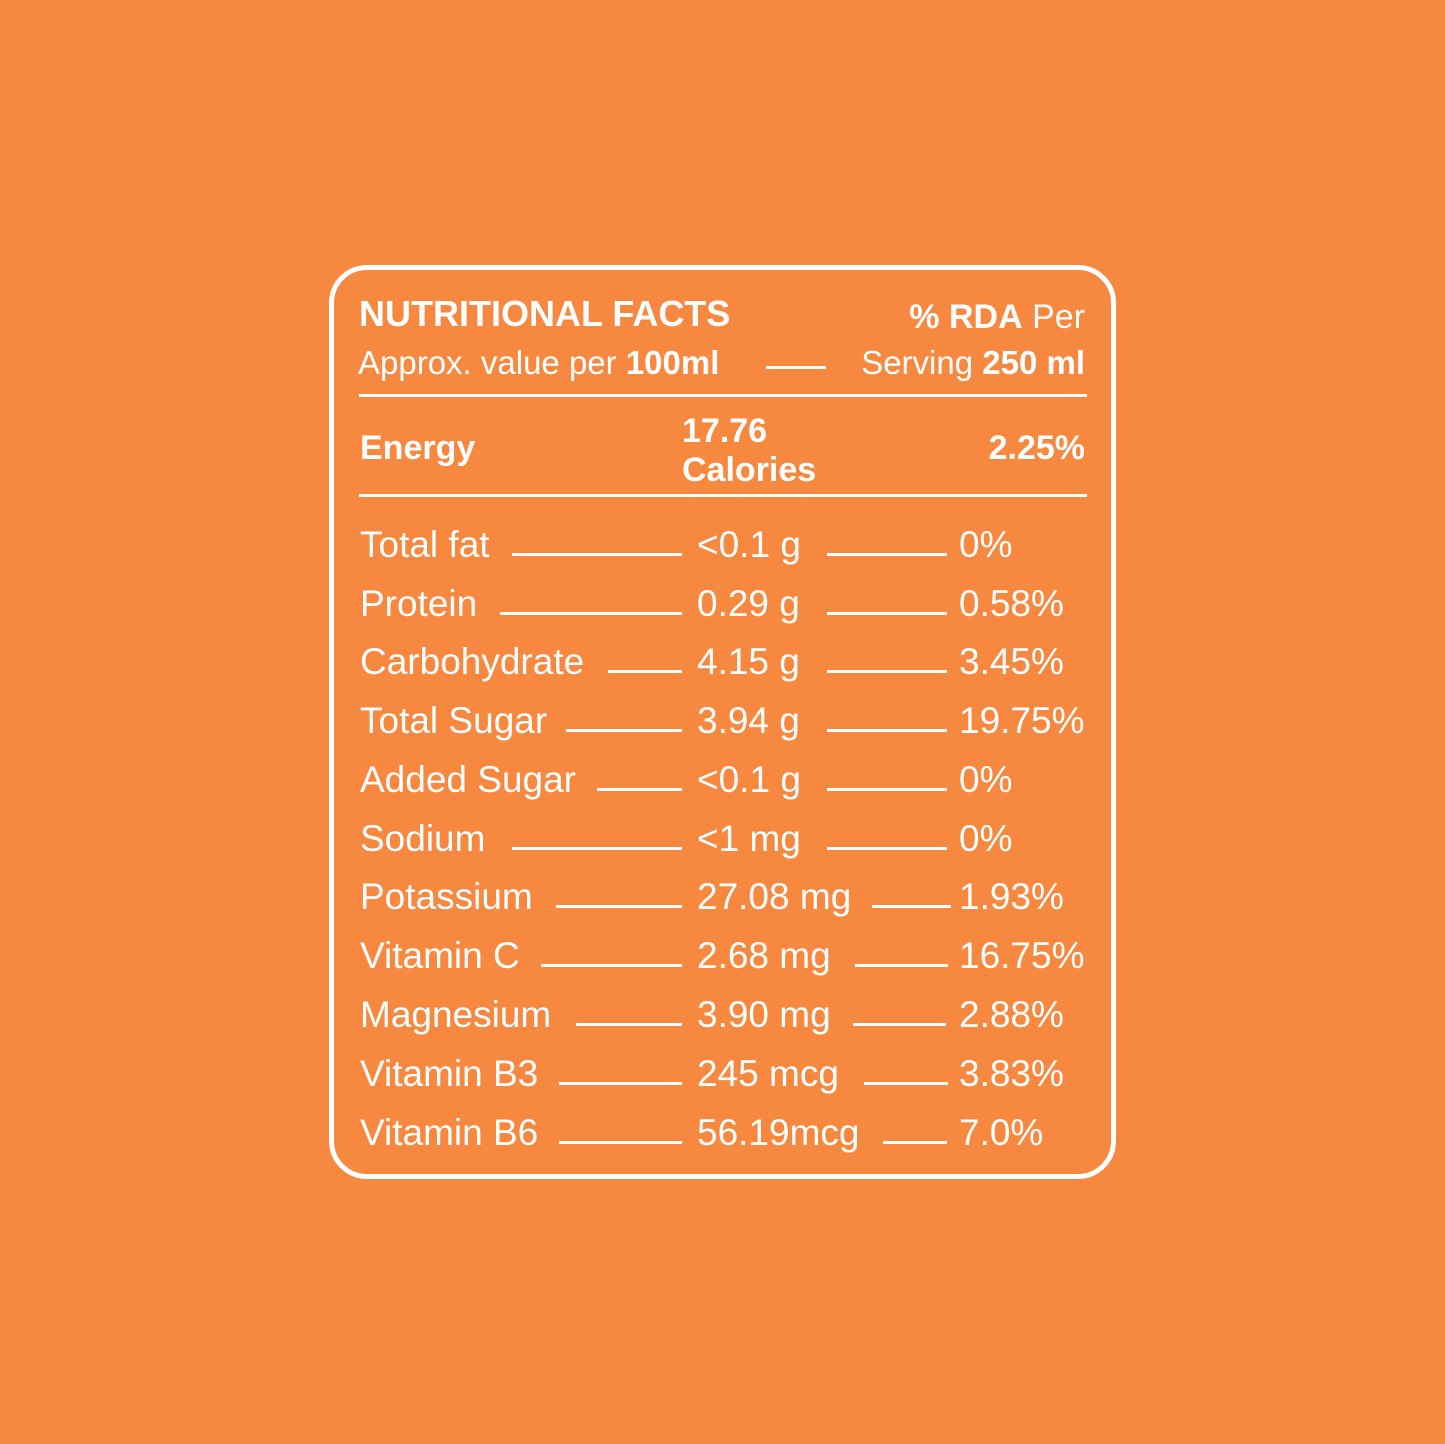 The width and height of the screenshot is (1445, 1444). Describe the element at coordinates (1011, 661) in the screenshot. I see `nutrient-rda: 3.45%` at that location.